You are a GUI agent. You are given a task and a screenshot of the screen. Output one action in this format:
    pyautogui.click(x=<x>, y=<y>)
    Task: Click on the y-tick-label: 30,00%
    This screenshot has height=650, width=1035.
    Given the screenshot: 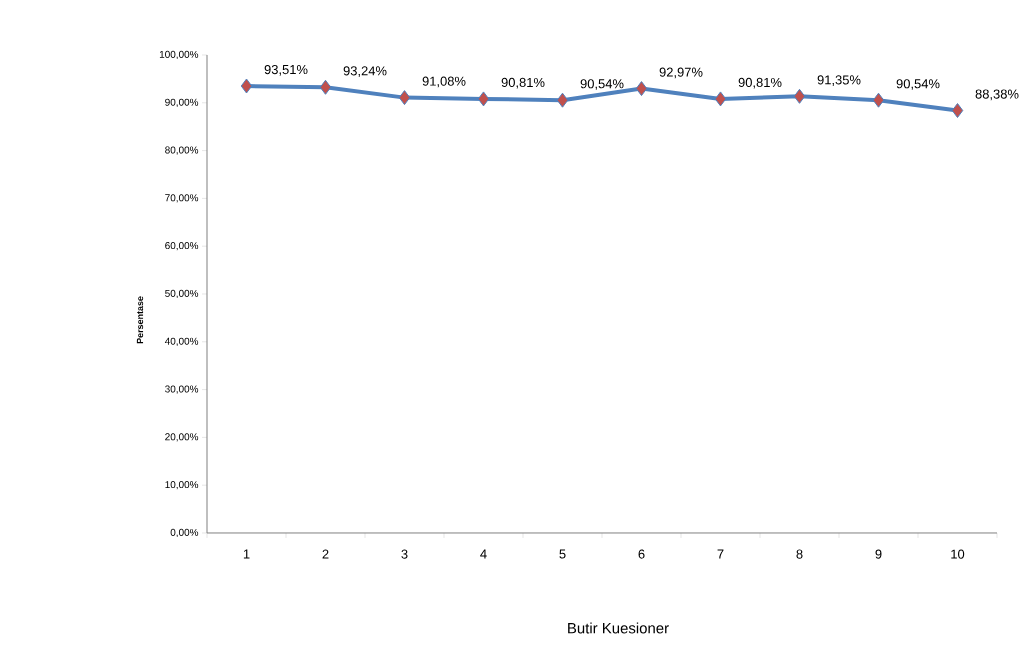 What is the action you would take?
    pyautogui.click(x=182, y=389)
    